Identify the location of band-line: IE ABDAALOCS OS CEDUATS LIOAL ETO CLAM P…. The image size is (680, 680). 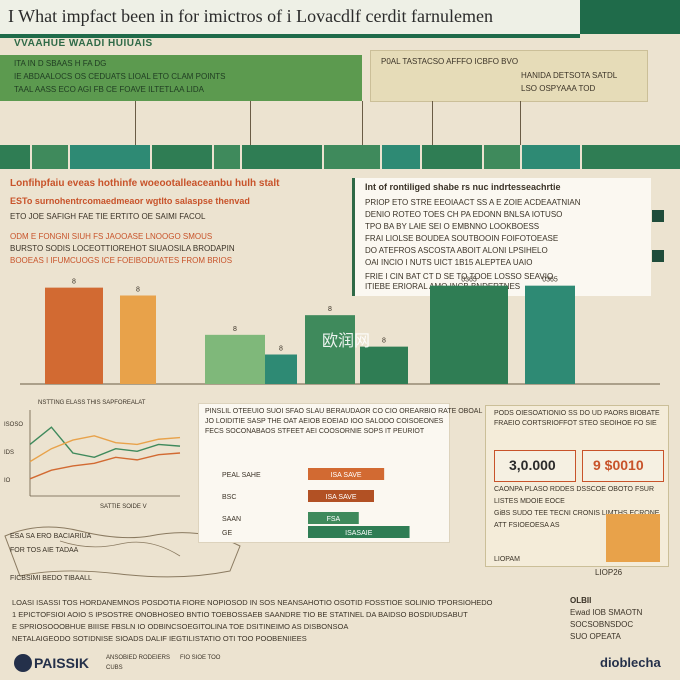
(120, 76).